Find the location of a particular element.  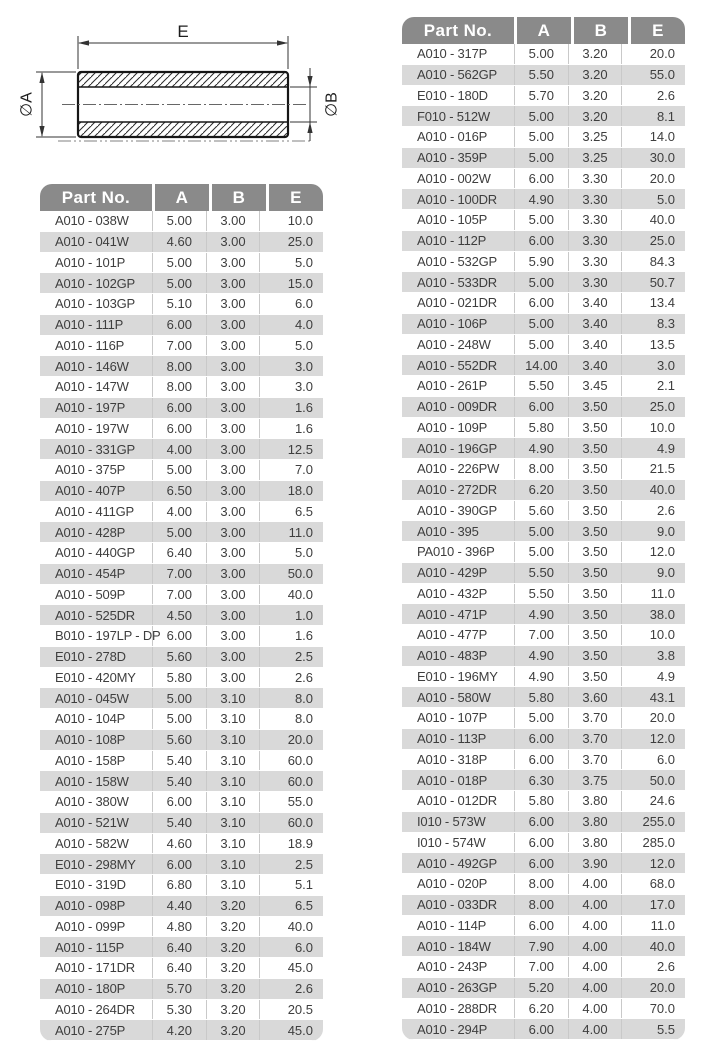

table-row: A010 - 012DR 5.80 3.80 24.6 is located at coordinates (543, 801).